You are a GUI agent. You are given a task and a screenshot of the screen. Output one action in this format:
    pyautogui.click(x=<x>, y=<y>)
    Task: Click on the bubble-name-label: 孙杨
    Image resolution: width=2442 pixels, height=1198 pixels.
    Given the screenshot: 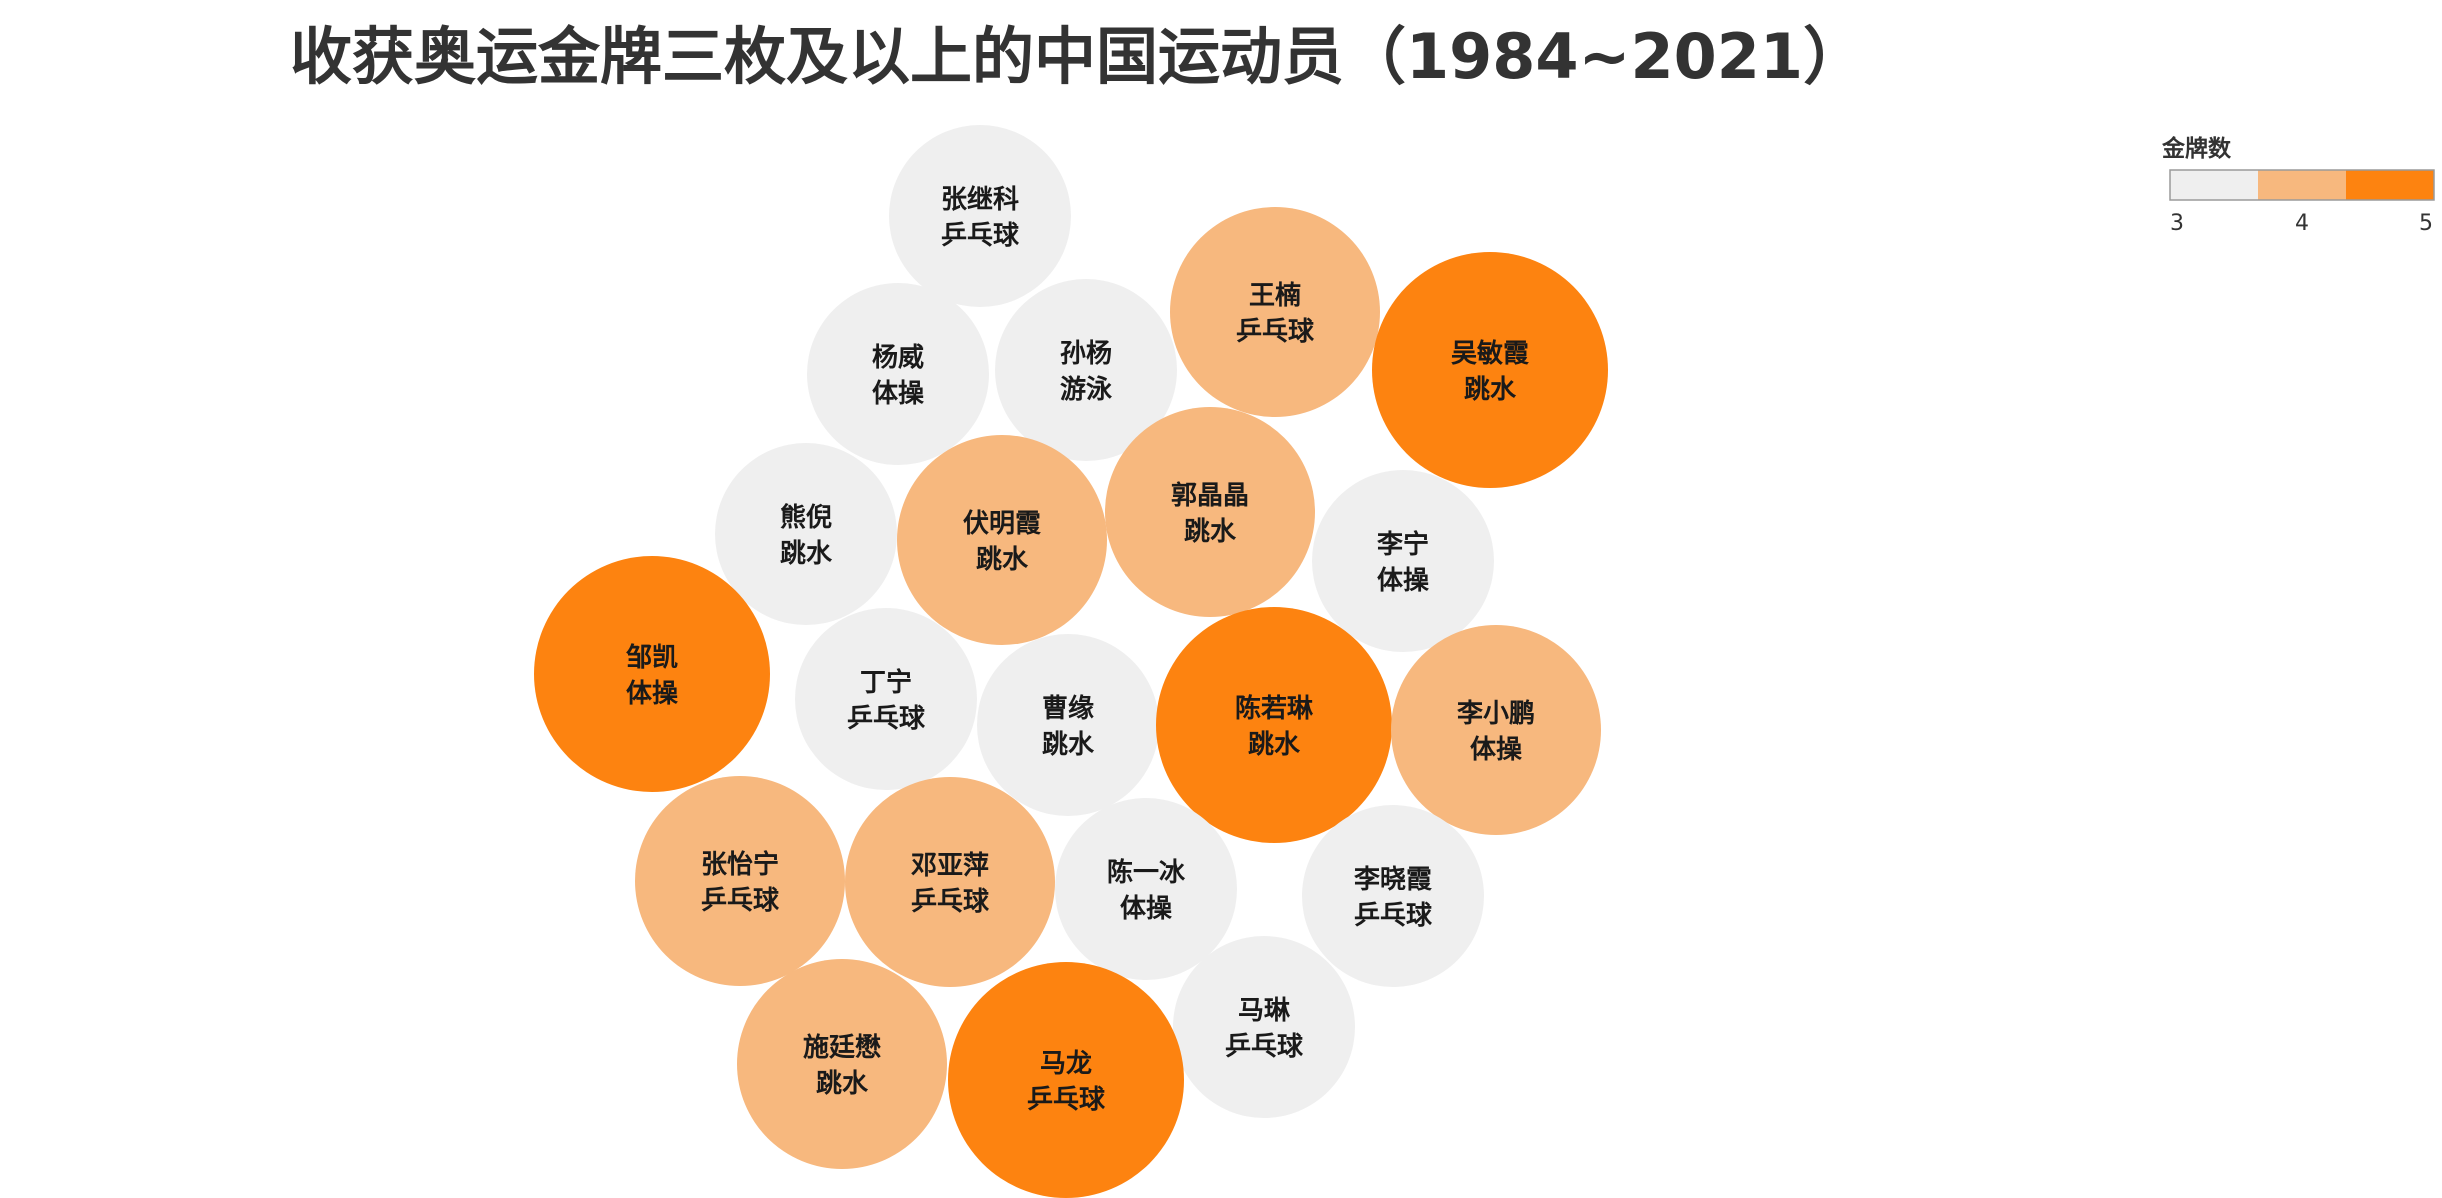 What is the action you would take?
    pyautogui.click(x=1086, y=354)
    